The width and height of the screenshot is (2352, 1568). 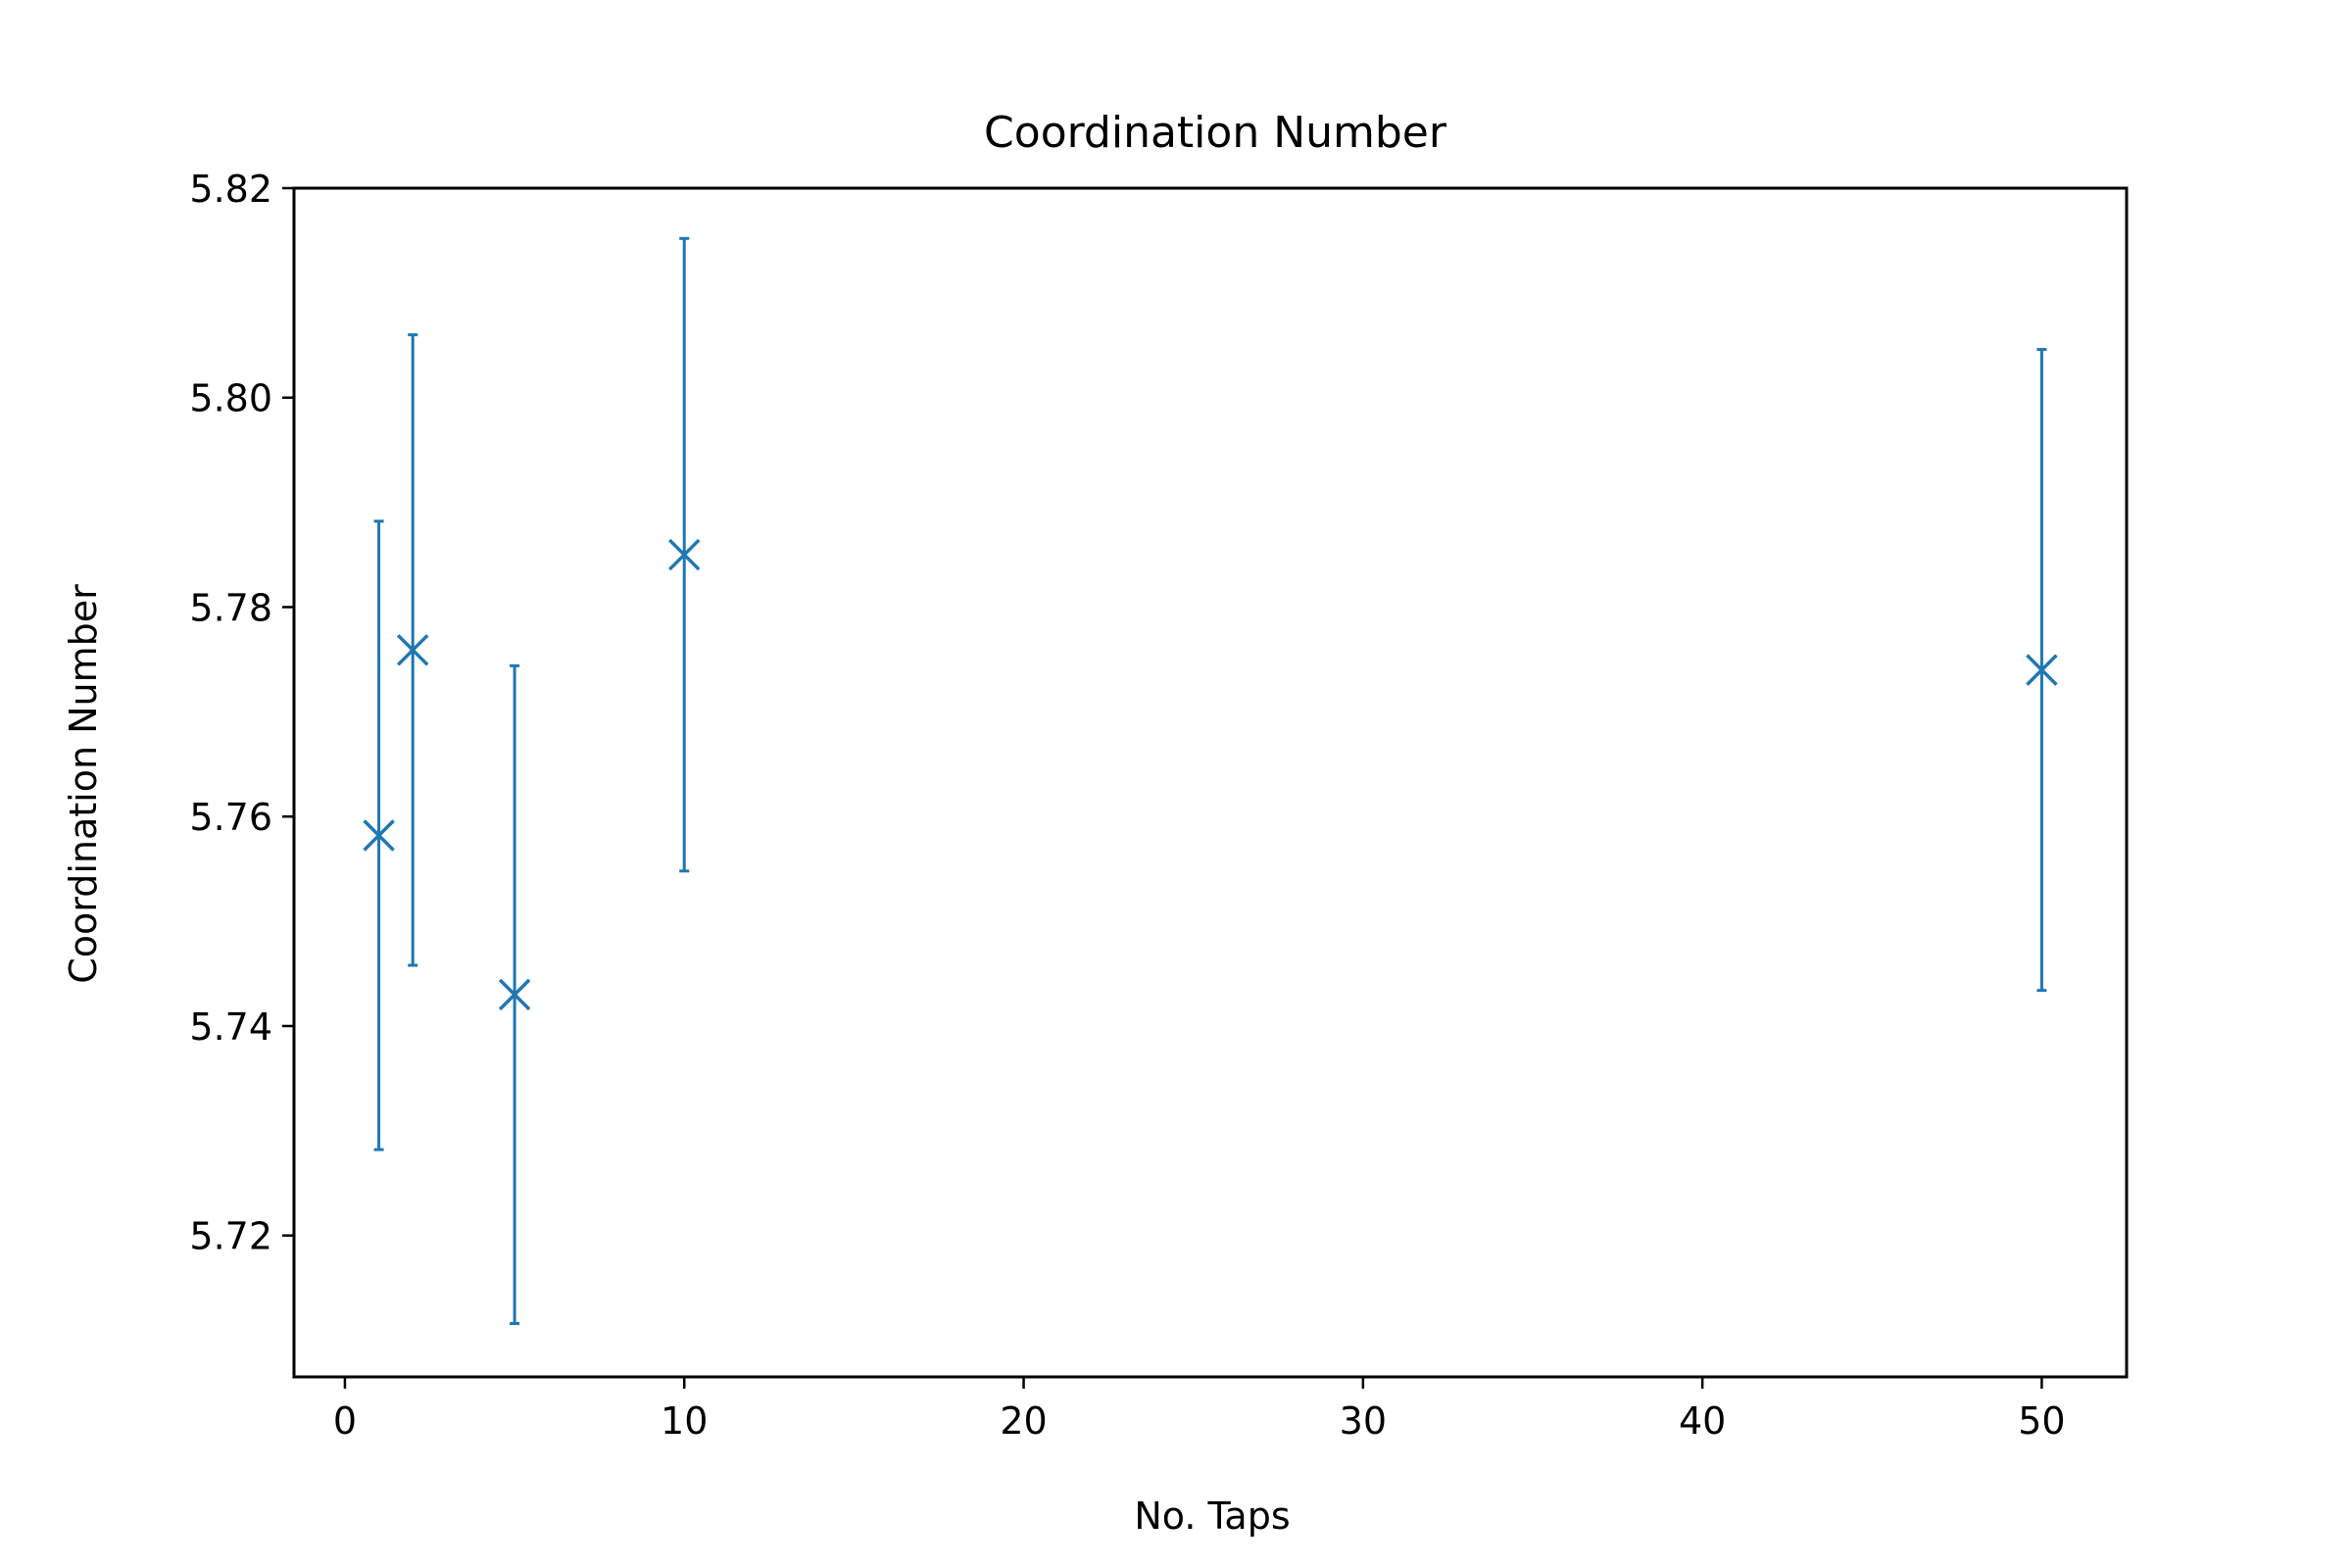 I want to click on chart-title: Coordination Number, so click(x=1215, y=133).